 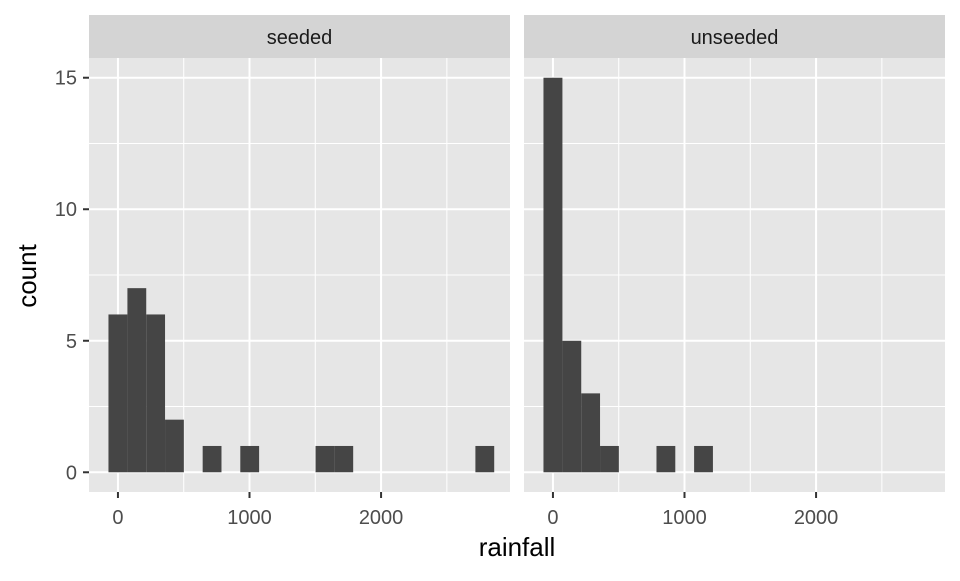 What do you see at coordinates (66, 210) in the screenshot?
I see `y-tick-label: 10` at bounding box center [66, 210].